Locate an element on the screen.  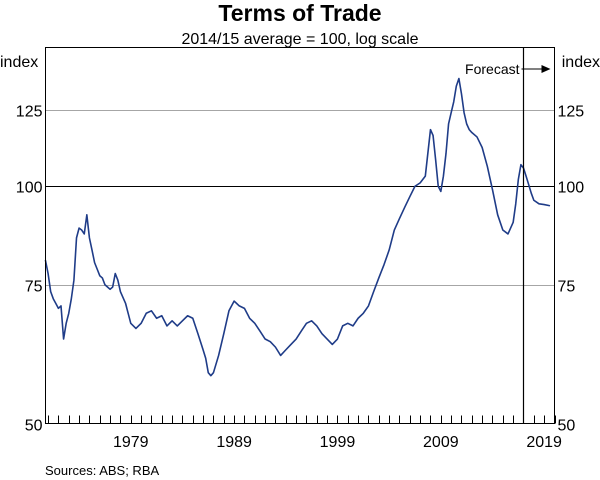
y-axis-unit-right: index is located at coordinates (581, 62).